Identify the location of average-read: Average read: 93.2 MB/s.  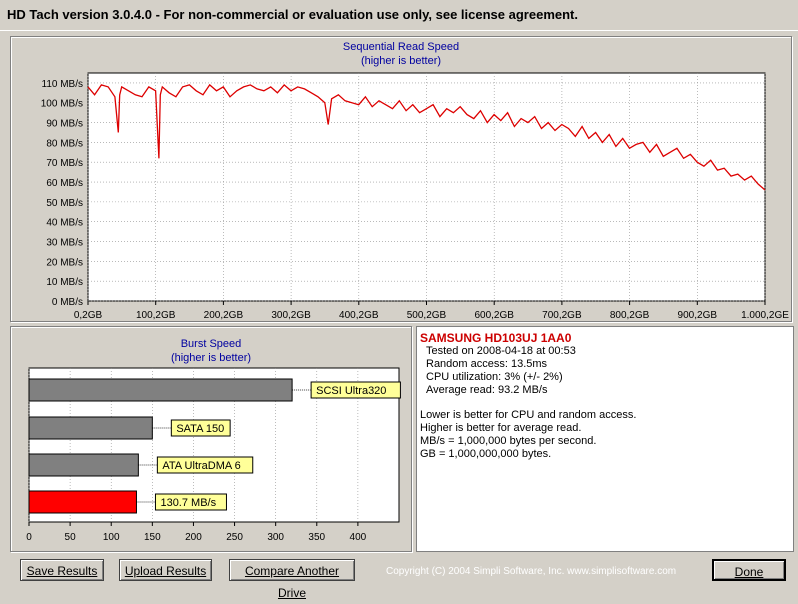
(487, 390).